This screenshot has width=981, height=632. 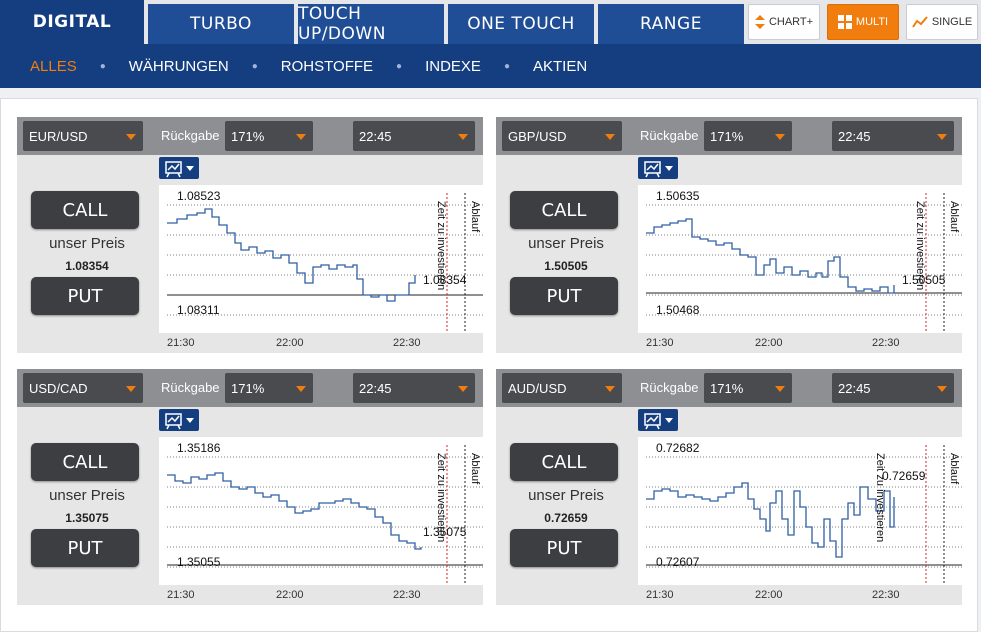 I want to click on high-price-label: 0.72682, so click(x=678, y=448).